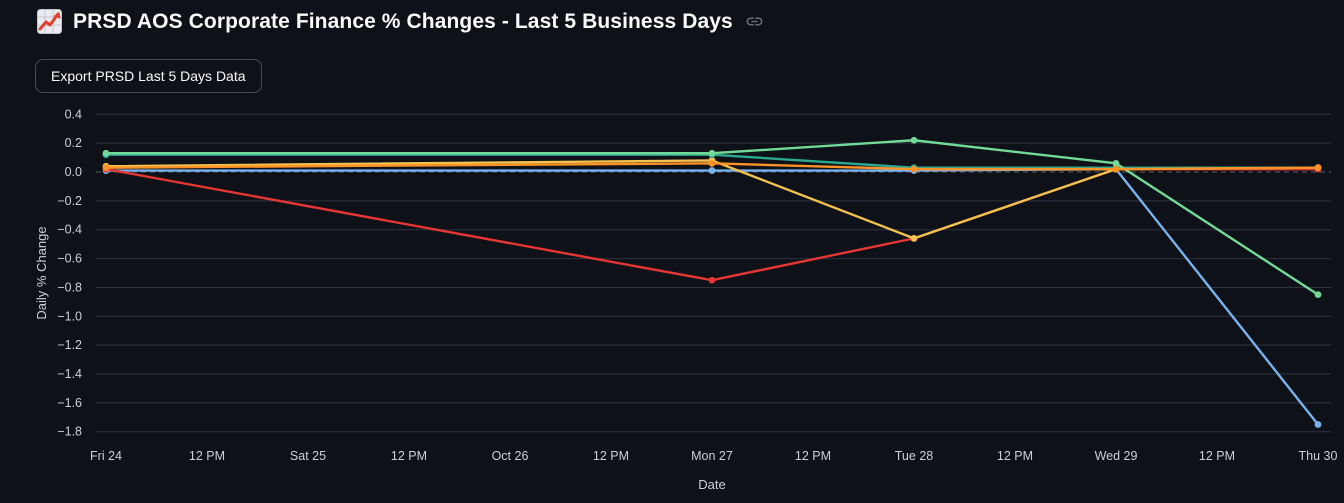 The height and width of the screenshot is (503, 1344). What do you see at coordinates (41, 272) in the screenshot?
I see `y-axis-title: Daily % Change` at bounding box center [41, 272].